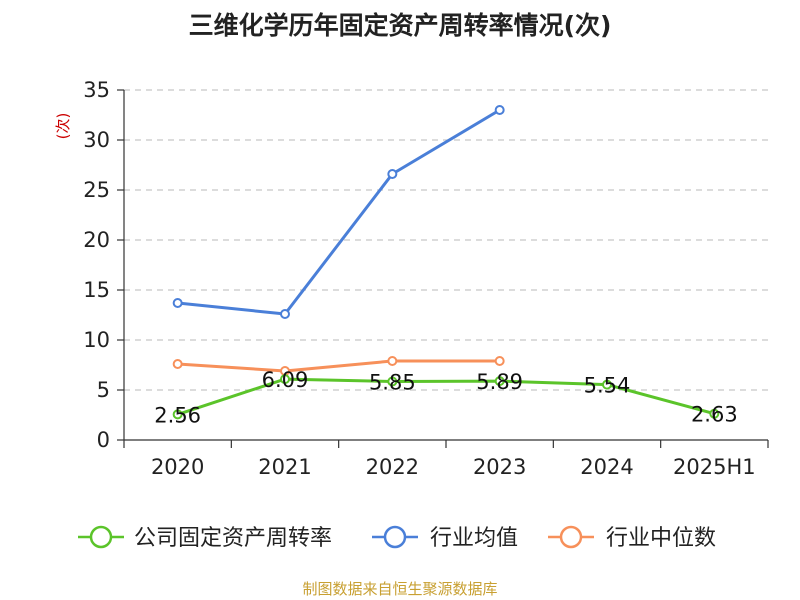 This screenshot has width=800, height=600. Describe the element at coordinates (63, 126) in the screenshot. I see `y-axis-label: (次)` at that location.